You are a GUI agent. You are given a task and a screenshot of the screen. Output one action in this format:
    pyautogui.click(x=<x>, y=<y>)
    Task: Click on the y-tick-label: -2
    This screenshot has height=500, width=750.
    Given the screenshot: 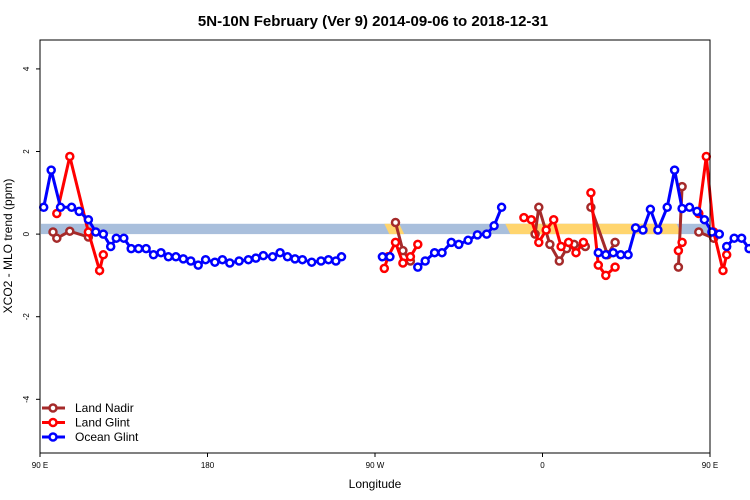 What is the action you would take?
    pyautogui.click(x=26, y=317)
    